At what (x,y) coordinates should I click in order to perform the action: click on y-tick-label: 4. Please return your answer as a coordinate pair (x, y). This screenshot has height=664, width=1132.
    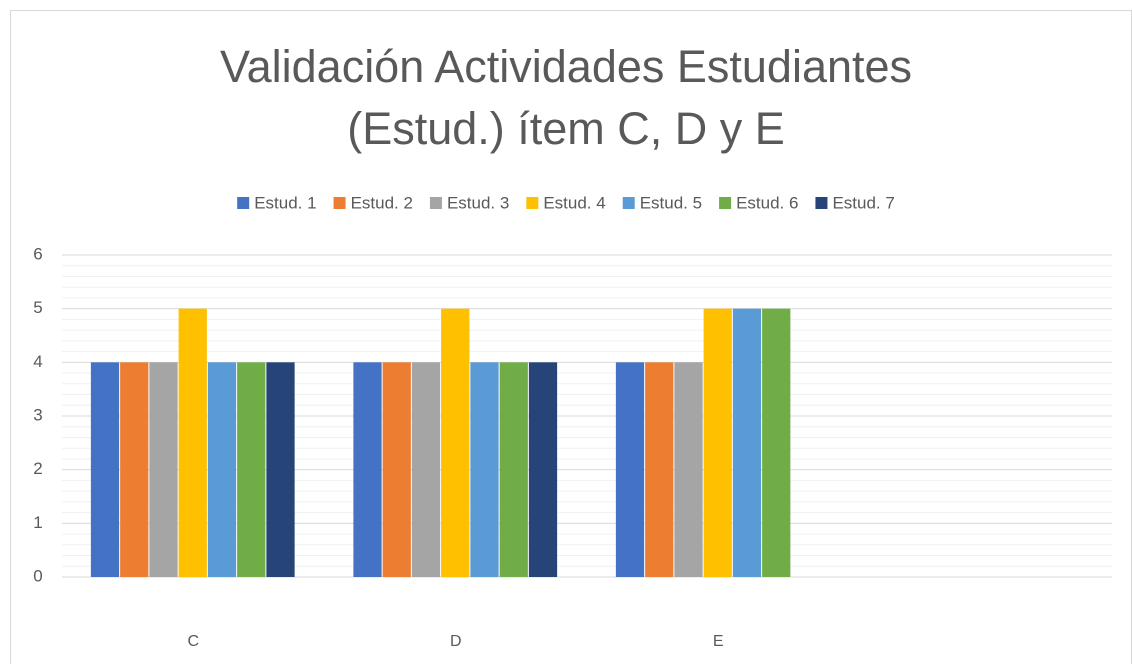
    Looking at the image, I should click on (37, 361).